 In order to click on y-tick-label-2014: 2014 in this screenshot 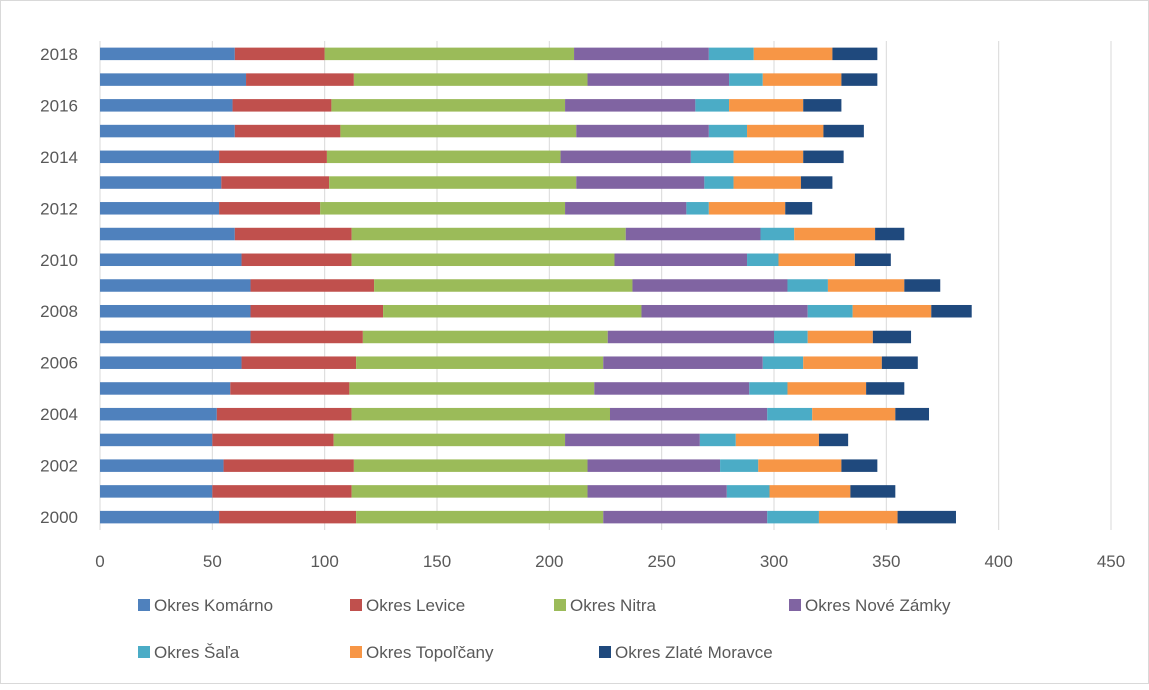, I will do `click(59, 157)`.